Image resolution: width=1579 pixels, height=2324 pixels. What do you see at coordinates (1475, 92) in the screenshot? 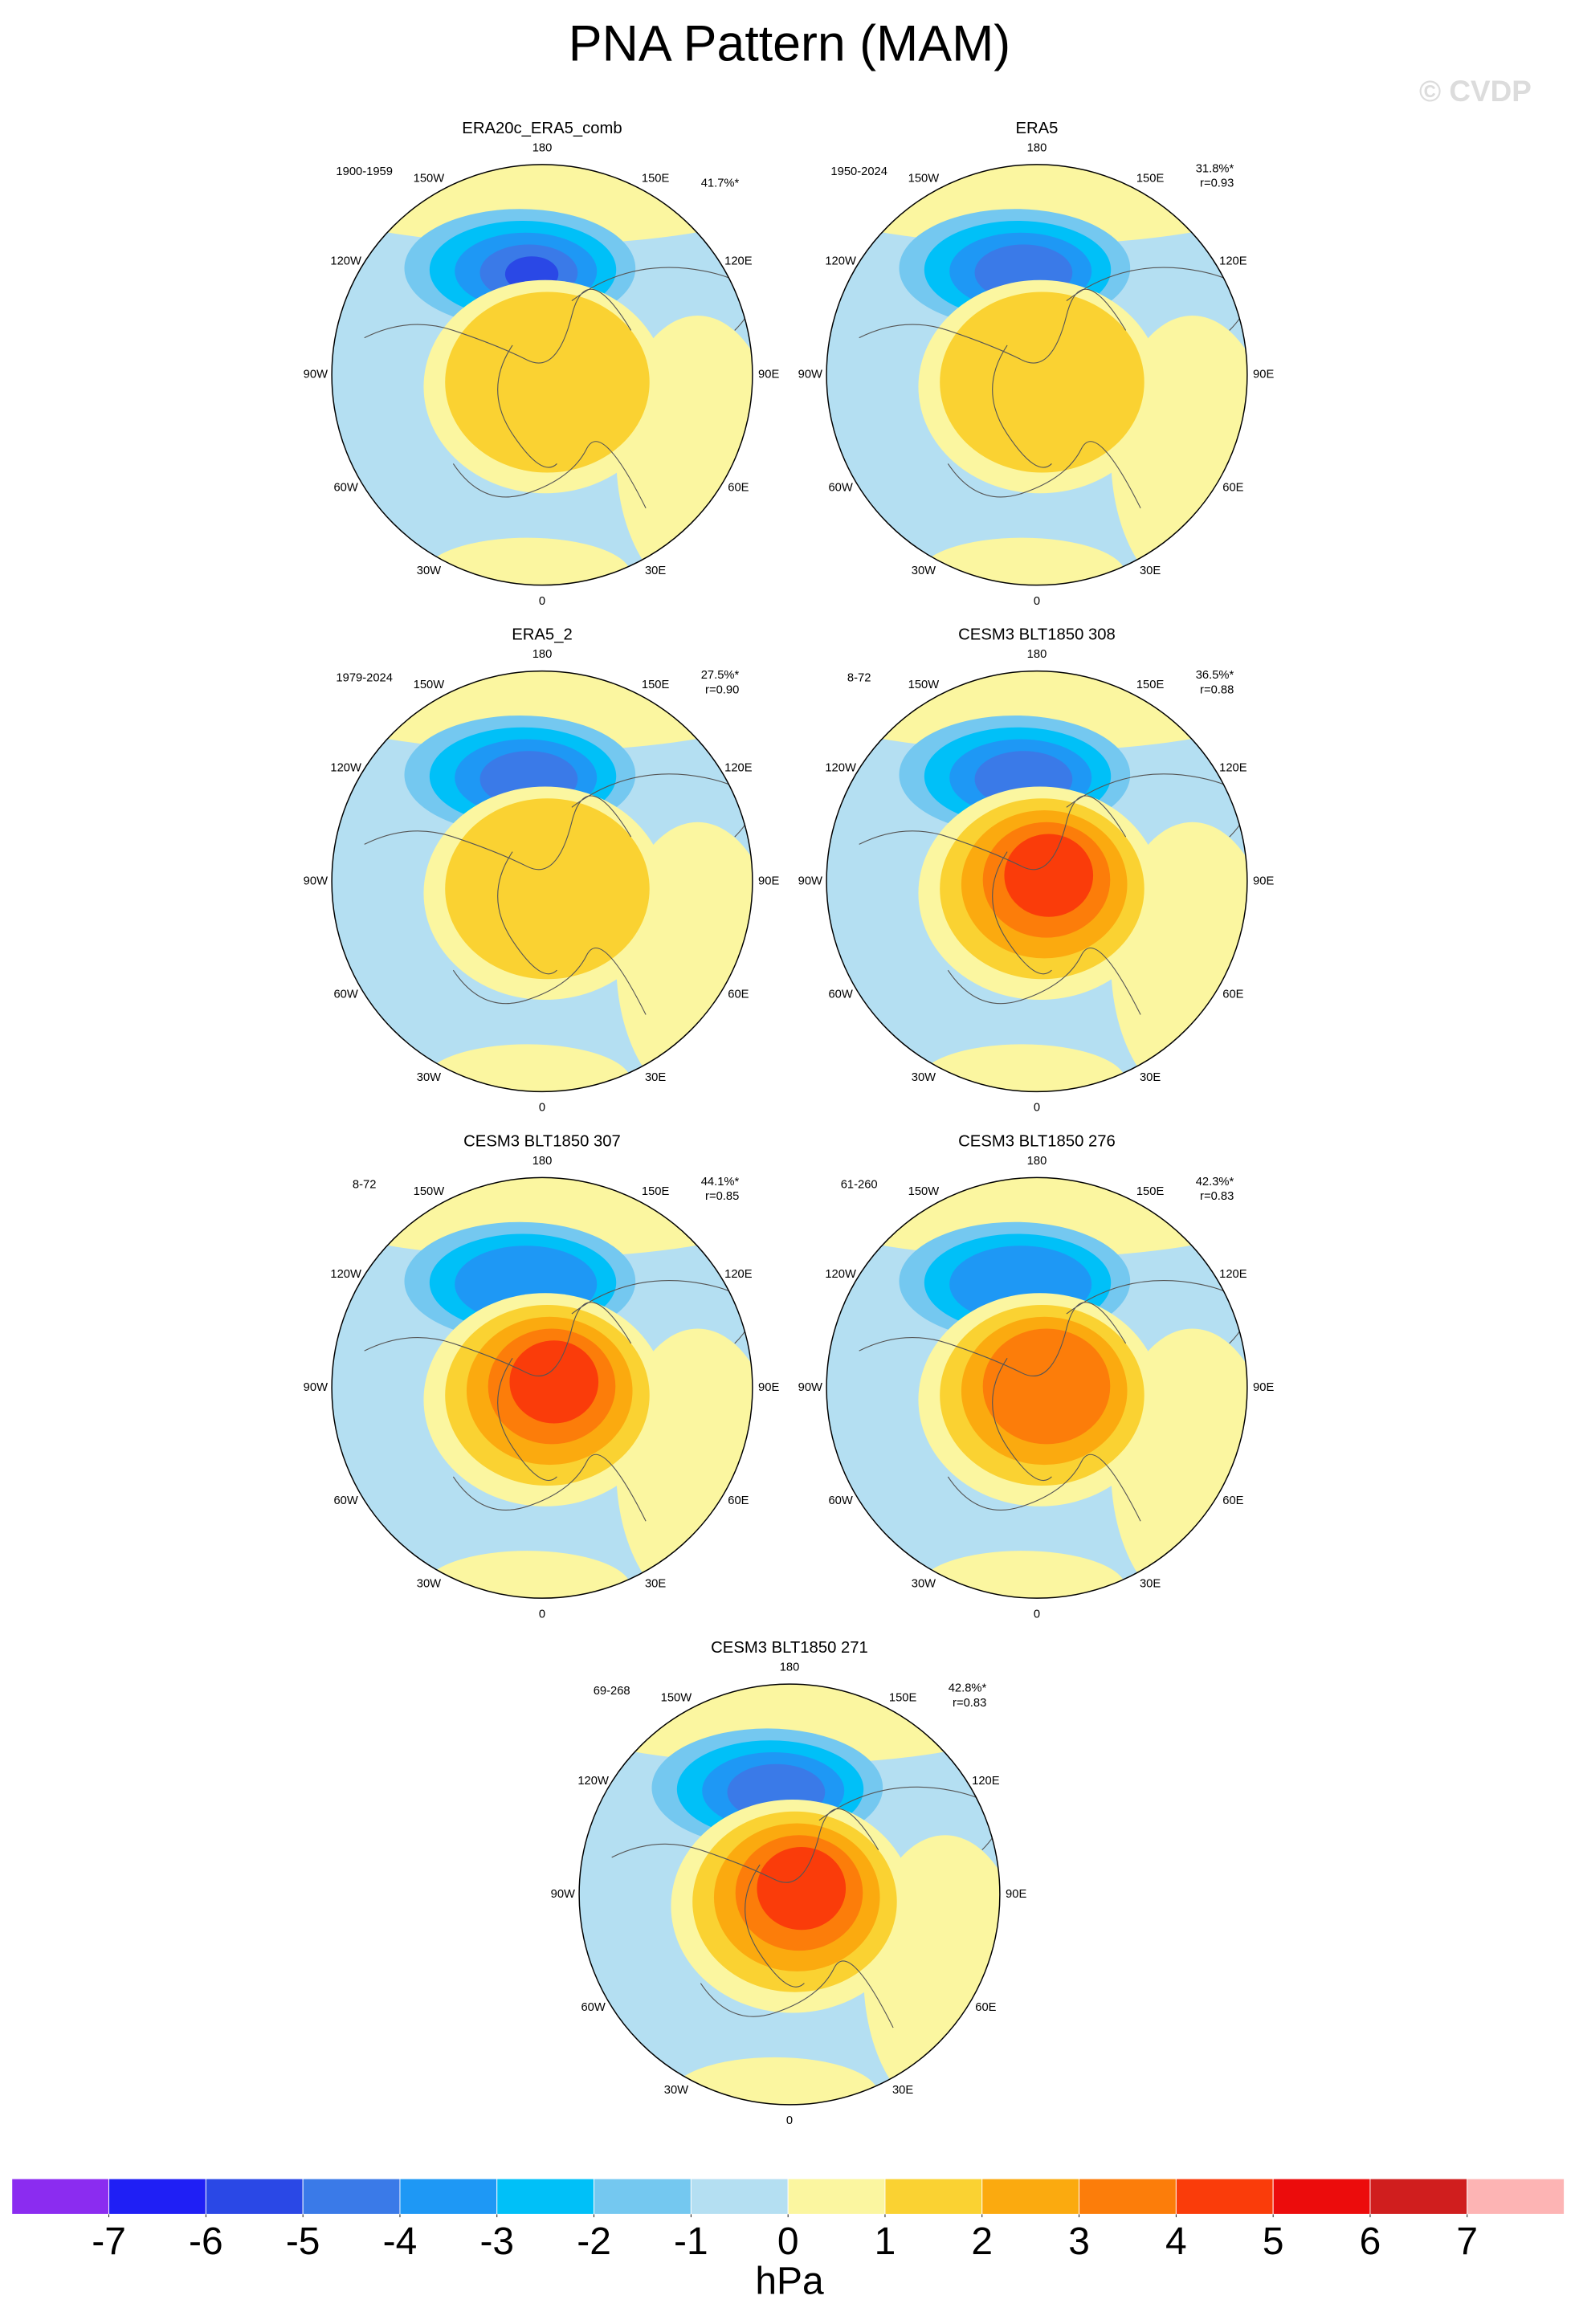
I see `watermark: © CVDP` at bounding box center [1475, 92].